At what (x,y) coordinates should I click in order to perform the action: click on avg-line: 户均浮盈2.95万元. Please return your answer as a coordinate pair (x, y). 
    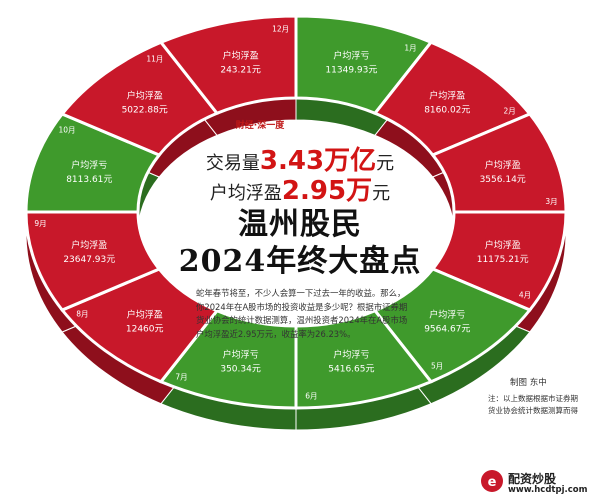
    Looking at the image, I should click on (300, 188).